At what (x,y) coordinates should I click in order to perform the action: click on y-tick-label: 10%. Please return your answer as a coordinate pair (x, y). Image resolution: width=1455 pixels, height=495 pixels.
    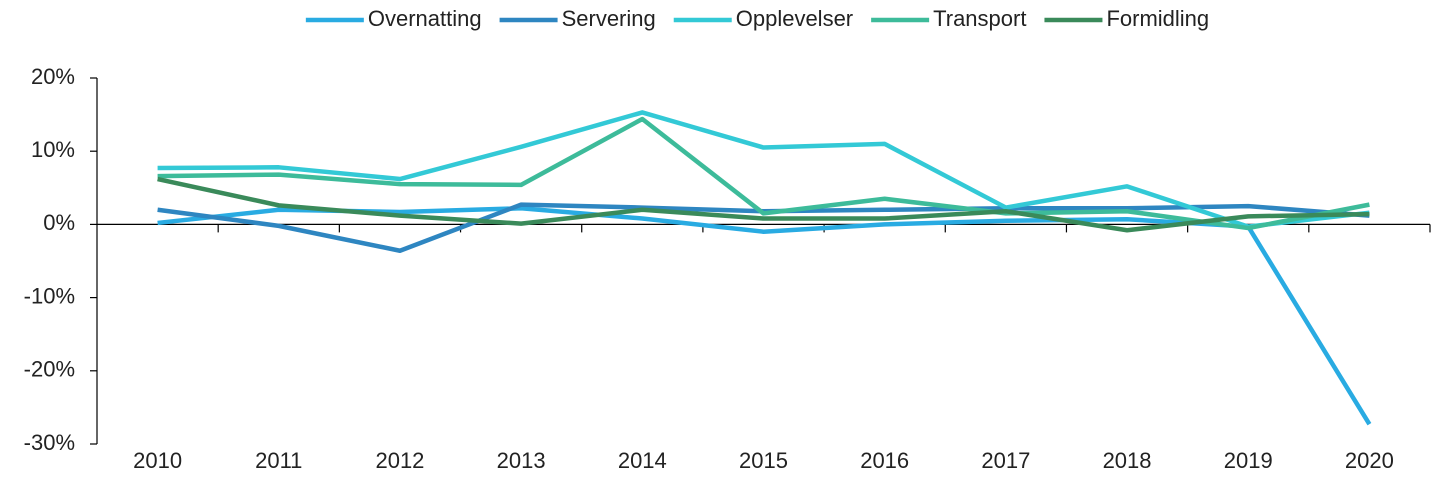
    Looking at the image, I should click on (53, 149).